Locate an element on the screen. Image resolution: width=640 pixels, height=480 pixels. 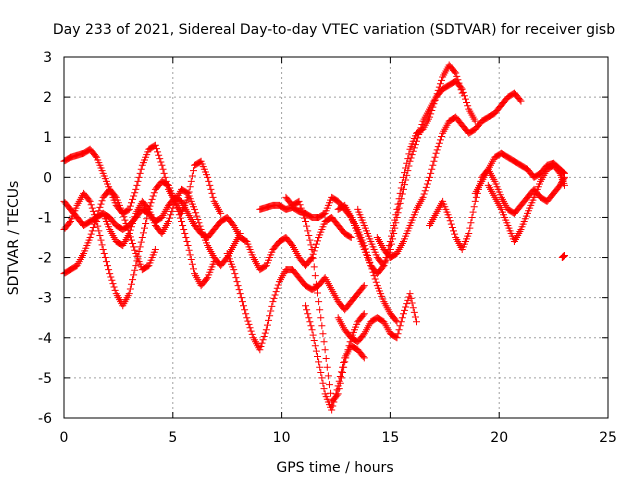
x-tick-label: 20 is located at coordinates (499, 438).